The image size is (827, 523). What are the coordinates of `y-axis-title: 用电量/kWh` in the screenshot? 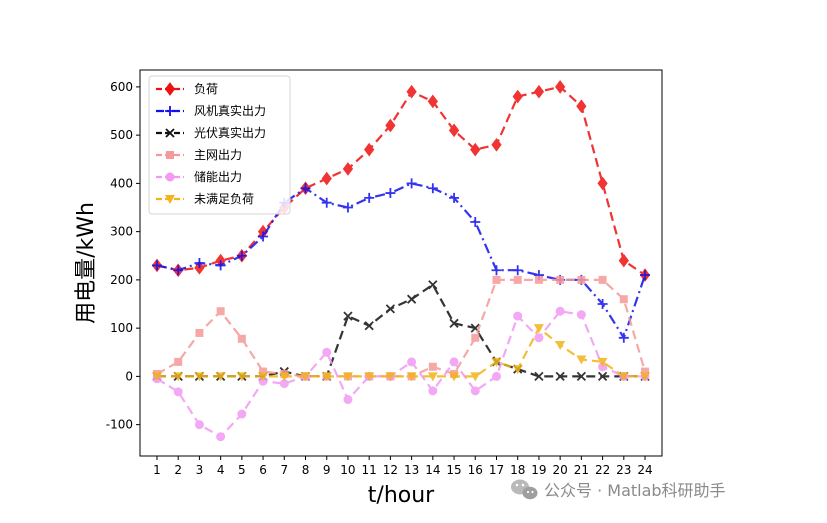 It's located at (86, 263).